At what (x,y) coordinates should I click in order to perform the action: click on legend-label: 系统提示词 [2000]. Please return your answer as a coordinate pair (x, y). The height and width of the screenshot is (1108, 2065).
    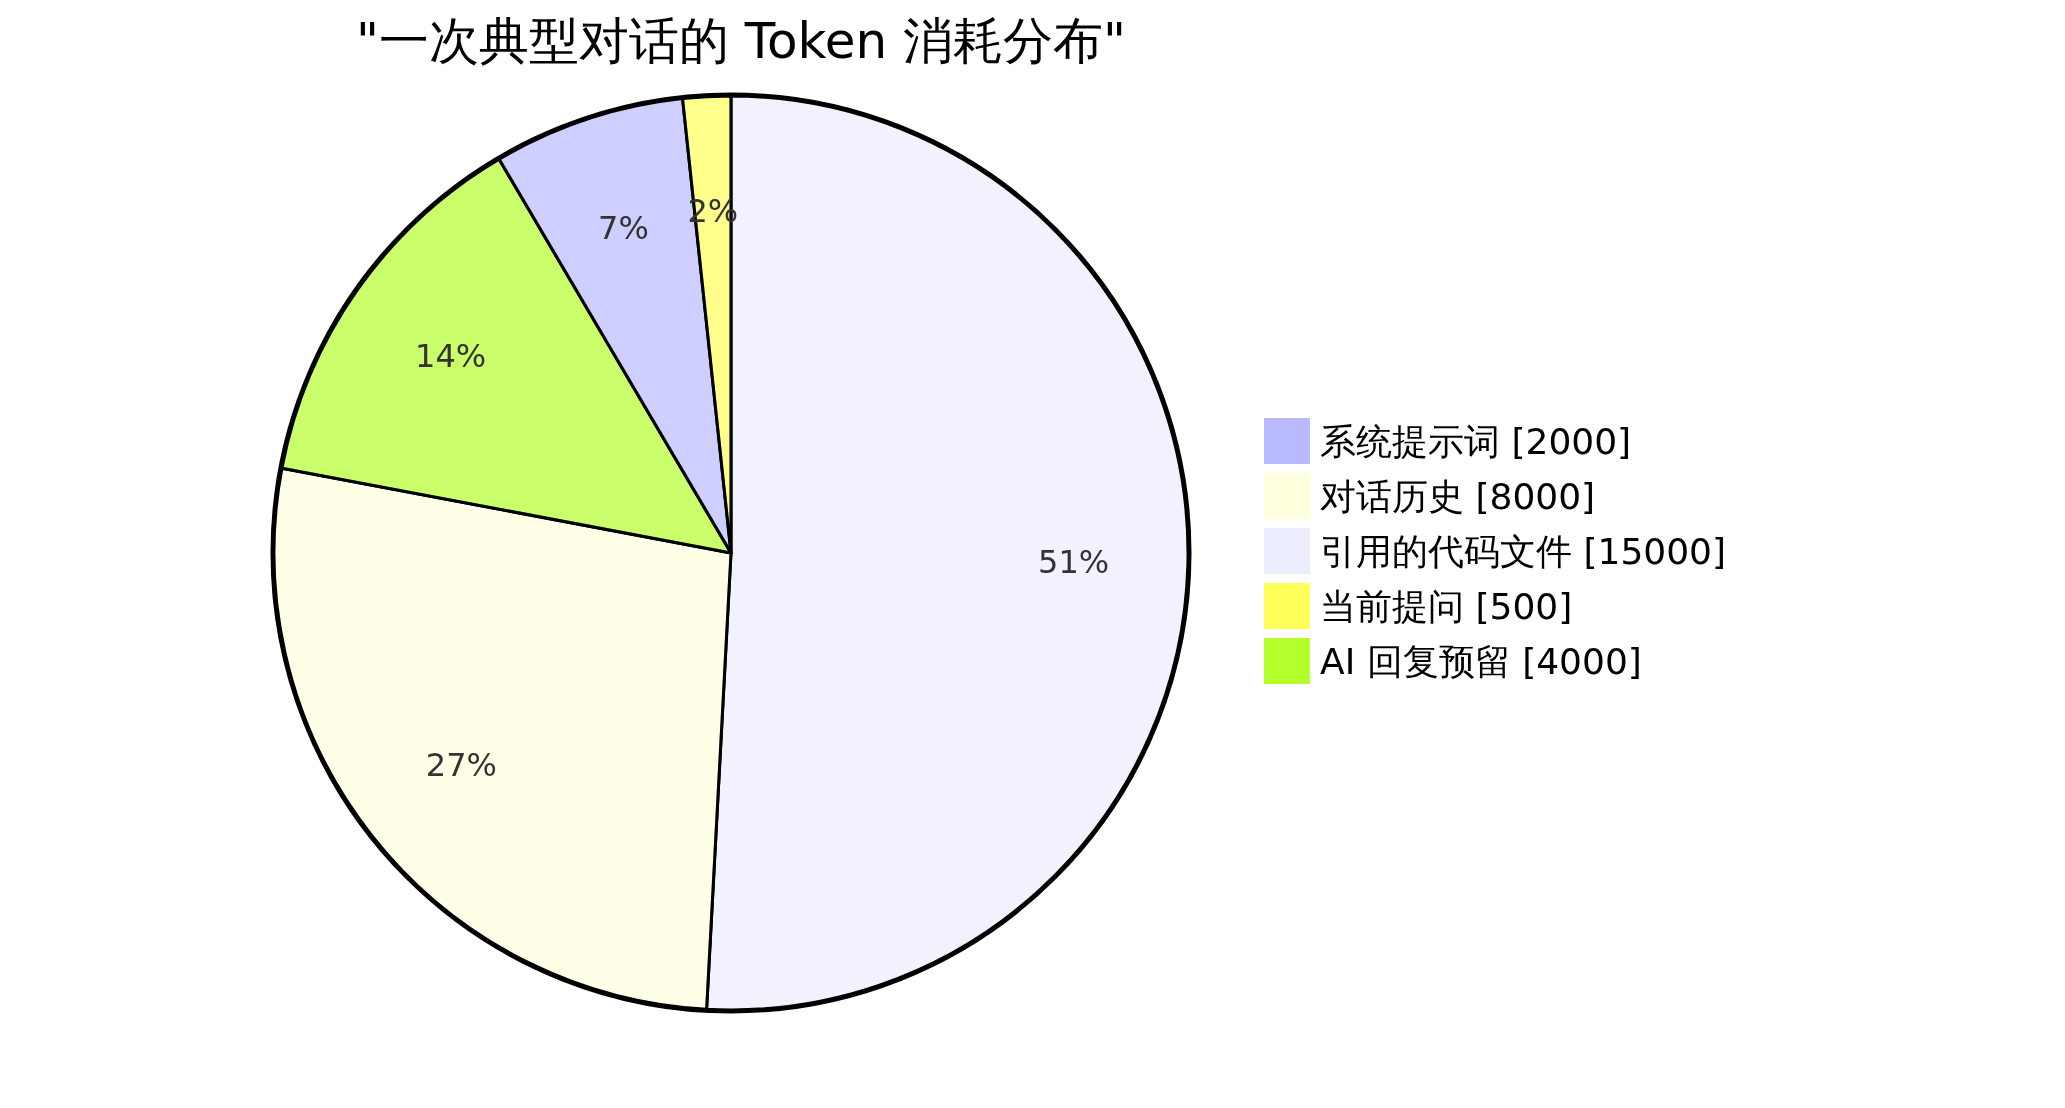
    Looking at the image, I should click on (1476, 441).